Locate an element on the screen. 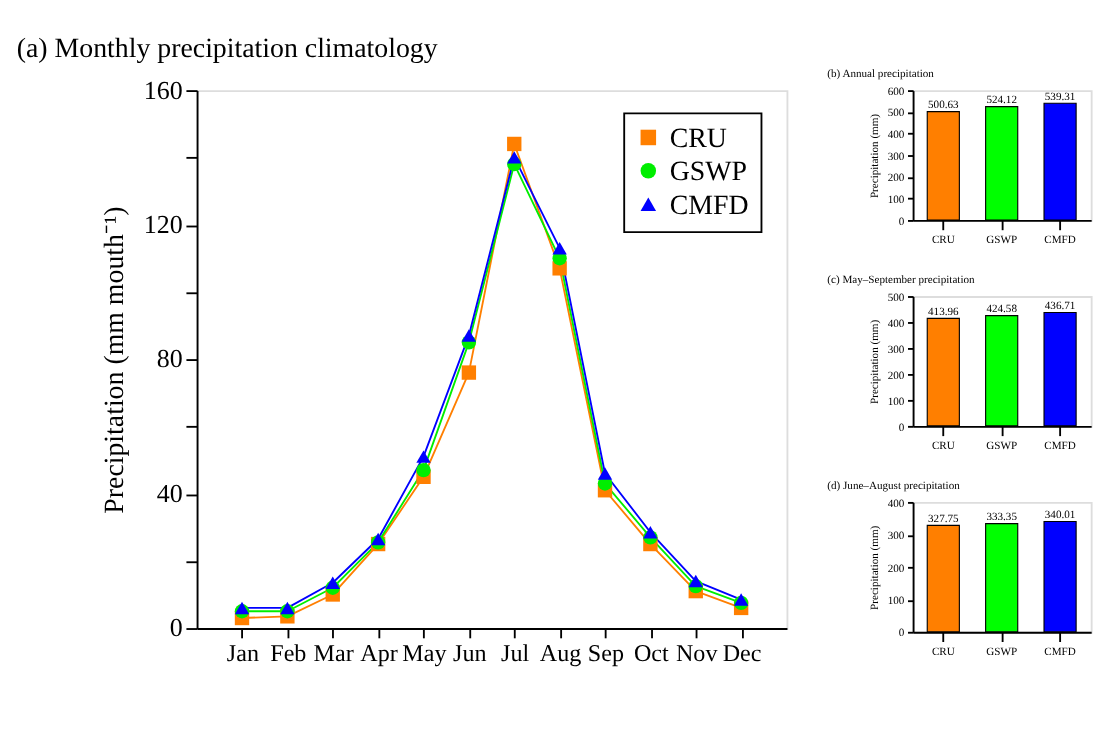 Image resolution: width=1100 pixels, height=744 pixels. y-tick-label: 80 is located at coordinates (169, 358).